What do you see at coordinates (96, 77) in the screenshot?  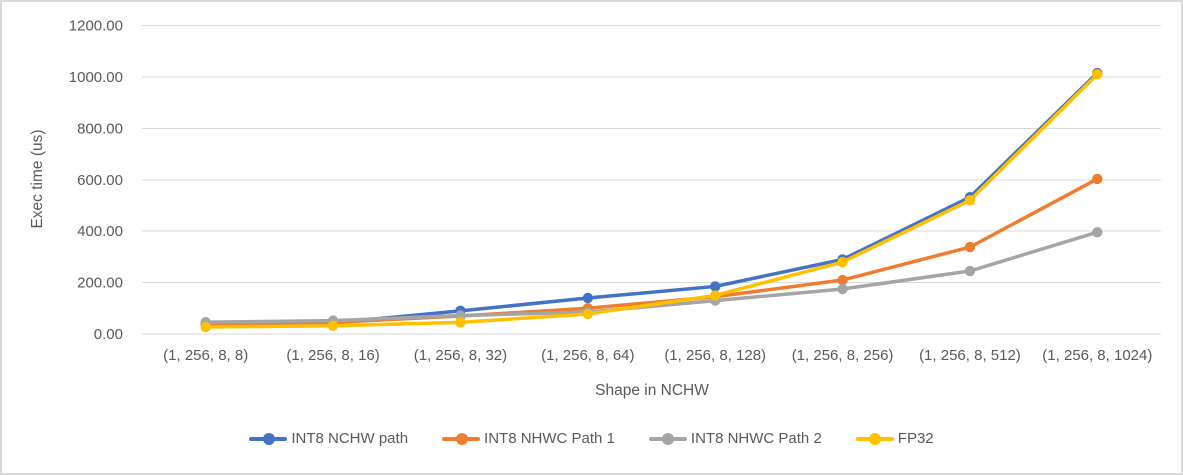 I see `y-tick-label: 1000.00` at bounding box center [96, 77].